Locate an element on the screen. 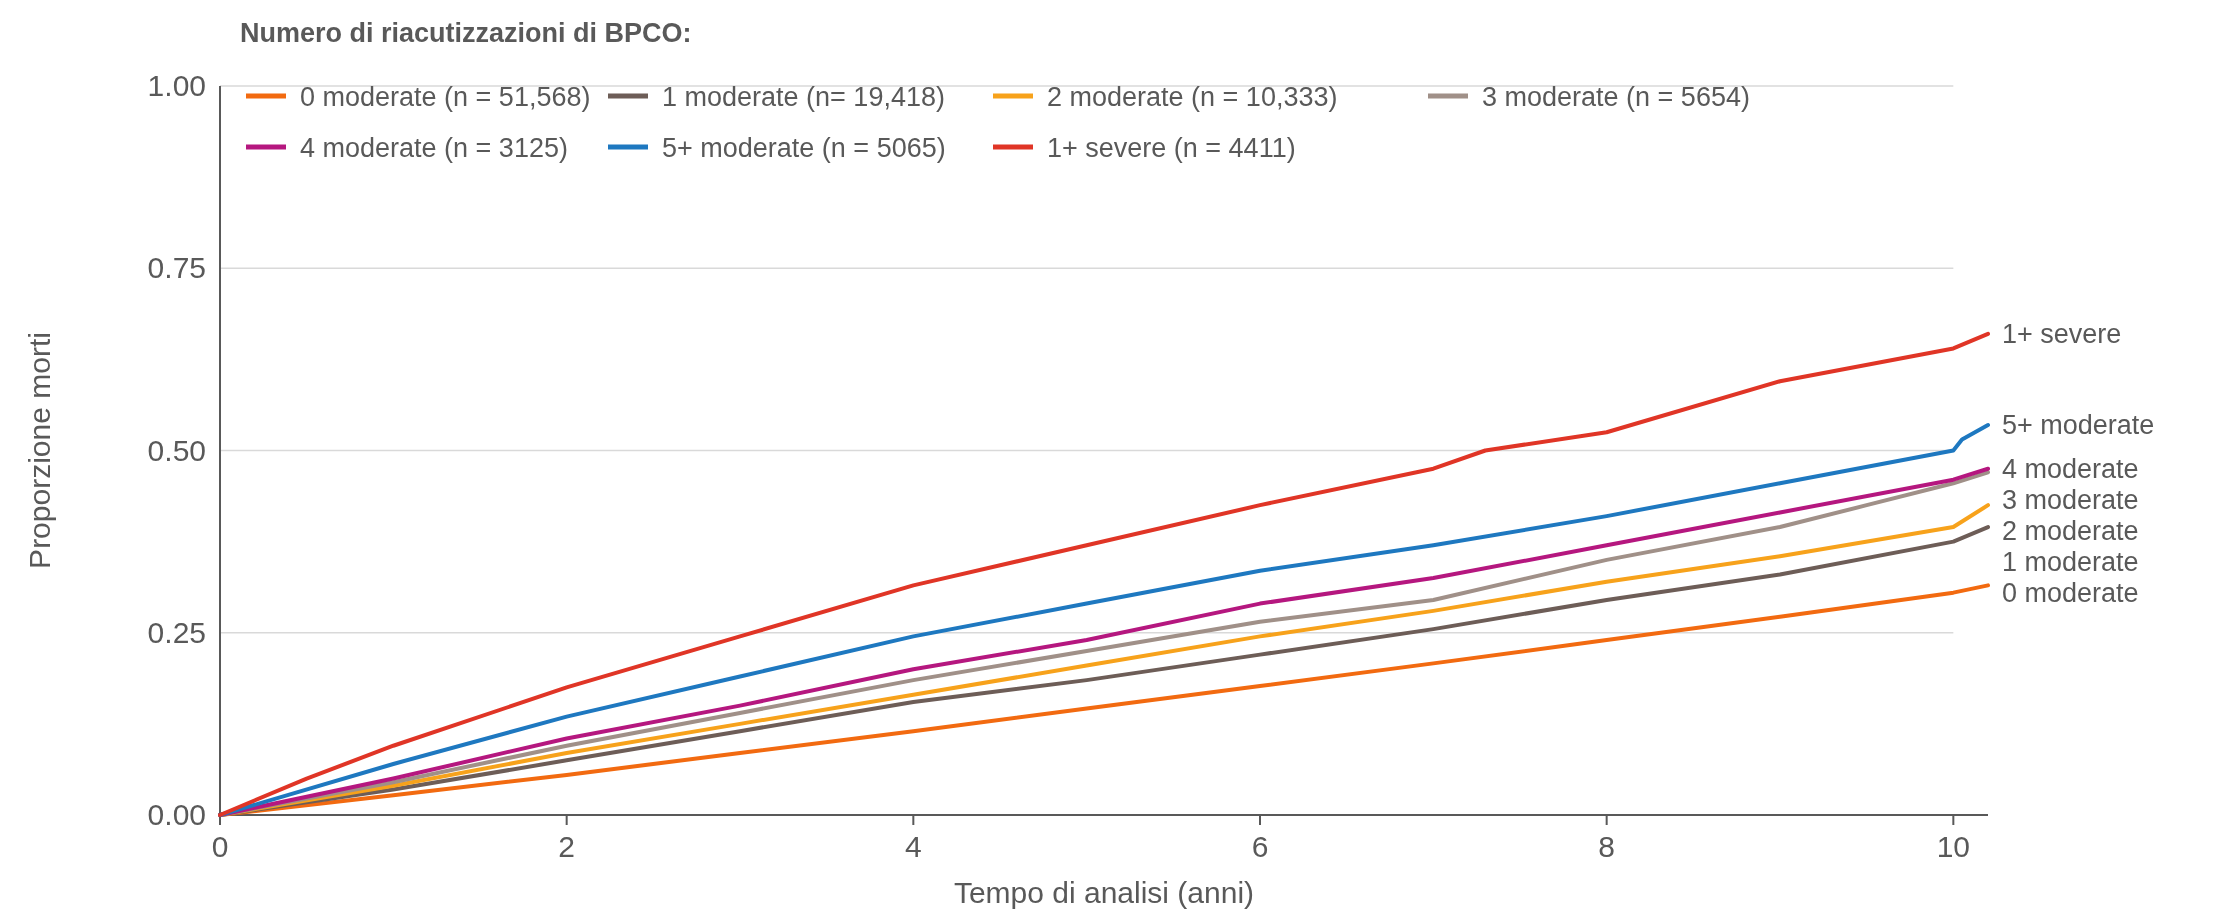 This screenshot has height=924, width=2219. legend-label: 4 moderate (n = 3125) is located at coordinates (434, 148).